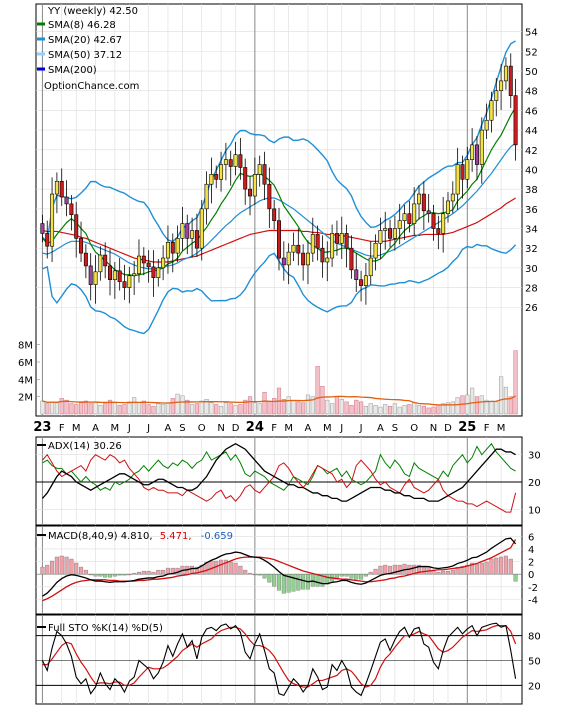 The height and width of the screenshot is (706, 566). What do you see at coordinates (531, 563) in the screenshot?
I see `macd-tick-label: 2` at bounding box center [531, 563].